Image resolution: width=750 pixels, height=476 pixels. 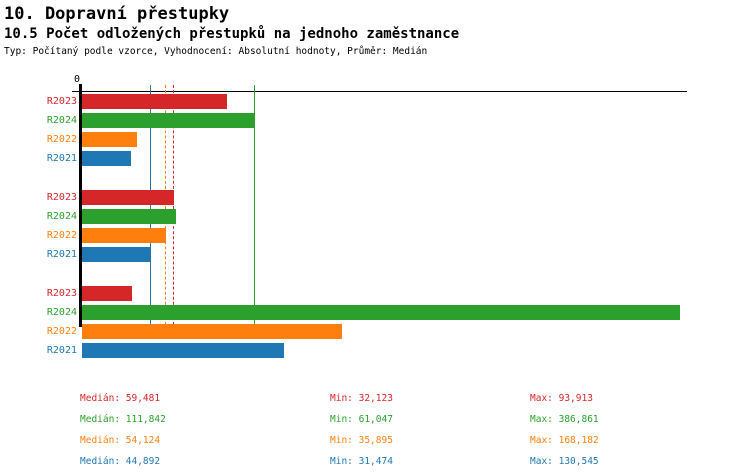 I want to click on bar-76-R2023, so click(x=154, y=101).